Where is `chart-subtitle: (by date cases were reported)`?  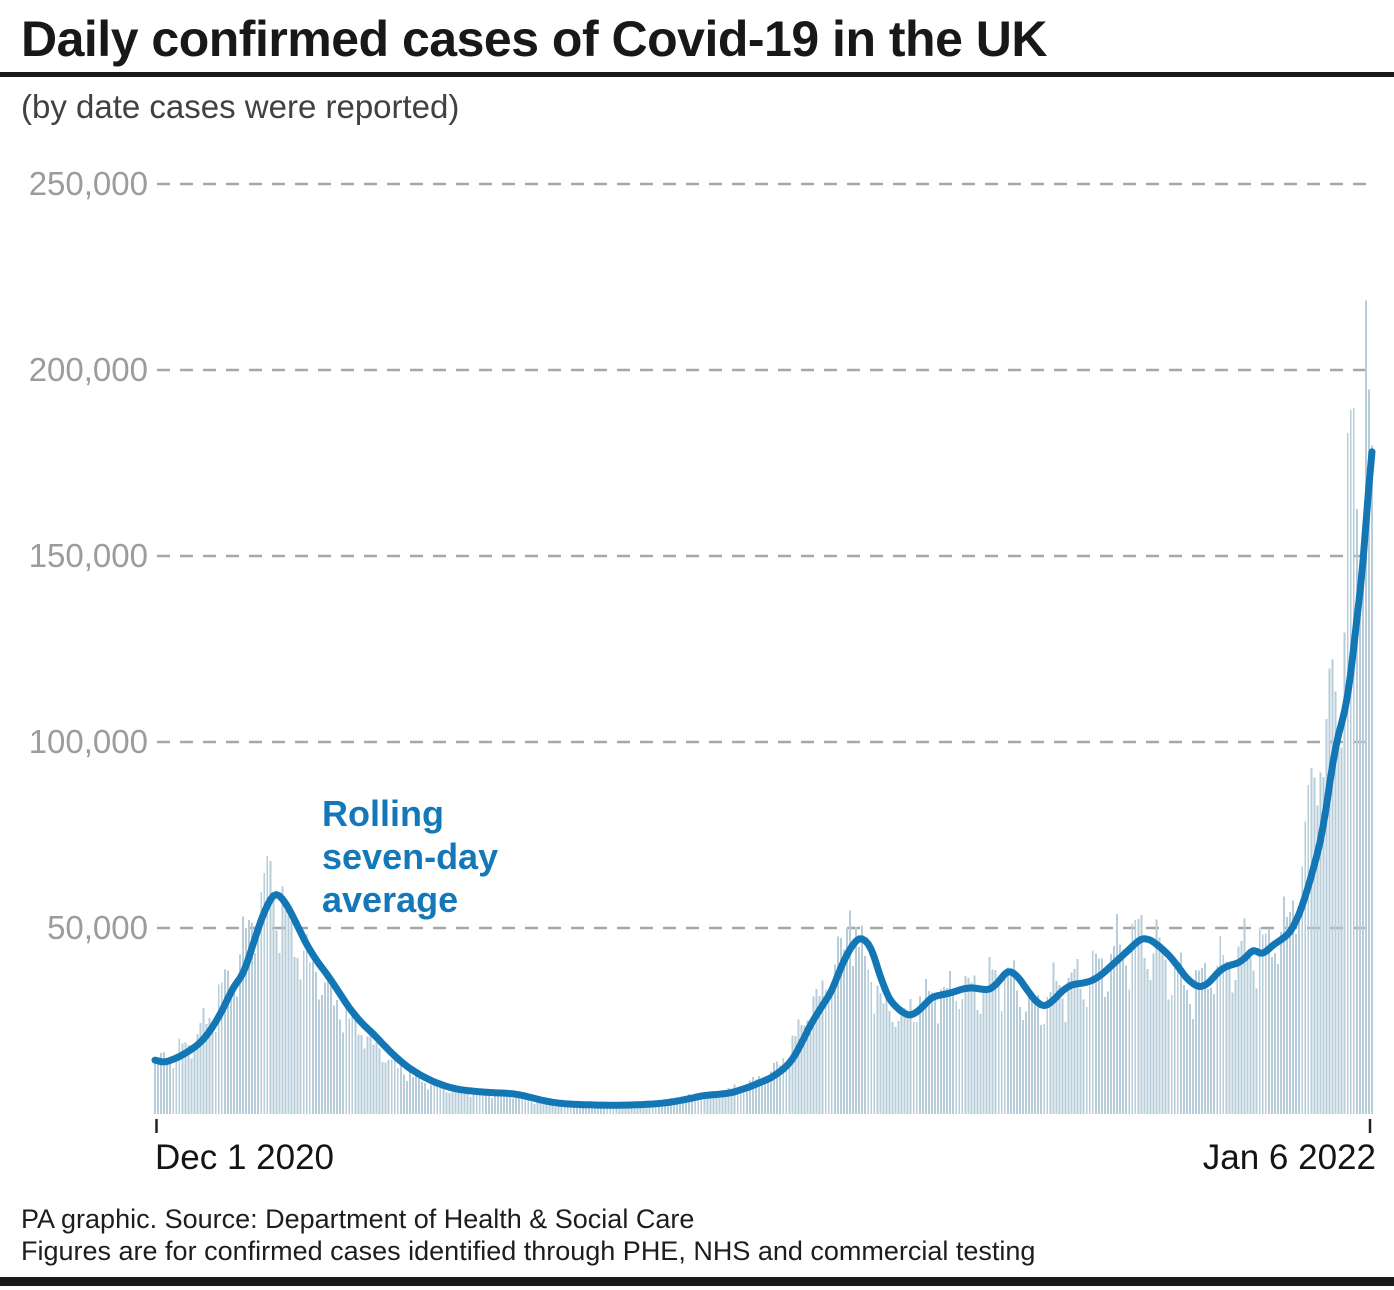
chart-subtitle: (by date cases were reported) is located at coordinates (240, 106).